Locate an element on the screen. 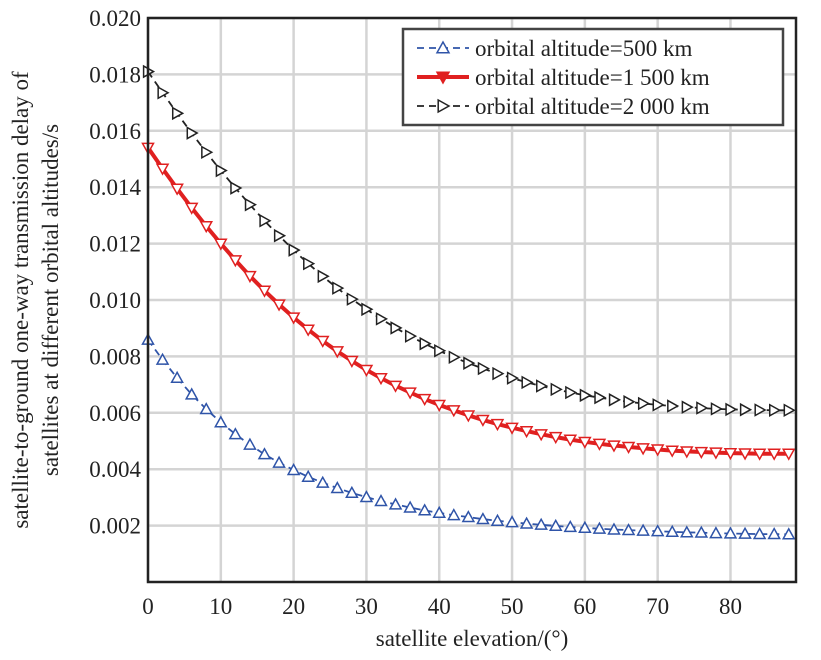  legend-marker is located at coordinates (443, 78).